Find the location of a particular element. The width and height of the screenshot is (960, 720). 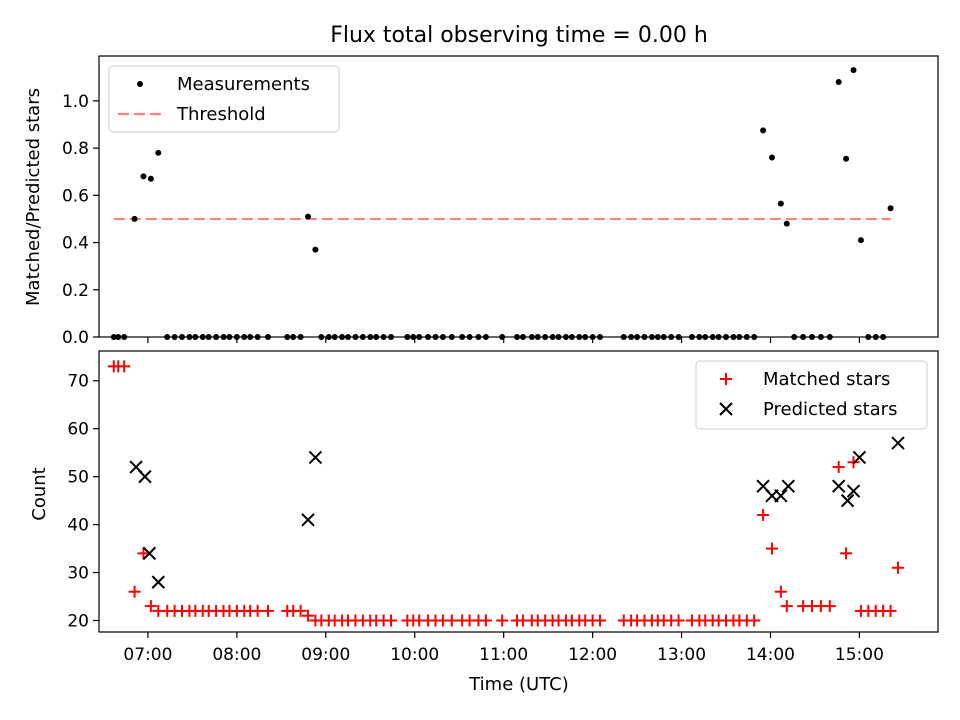

matched-legend-glyph is located at coordinates (726, 379).